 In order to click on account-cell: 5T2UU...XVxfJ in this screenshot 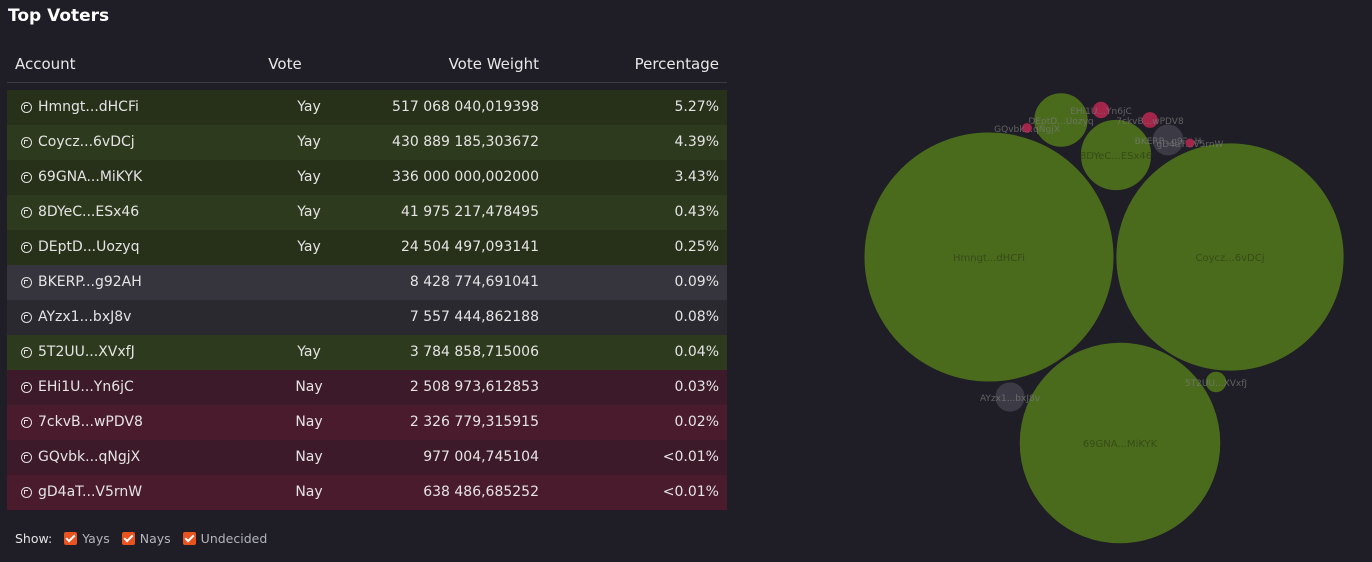, I will do `click(78, 352)`.